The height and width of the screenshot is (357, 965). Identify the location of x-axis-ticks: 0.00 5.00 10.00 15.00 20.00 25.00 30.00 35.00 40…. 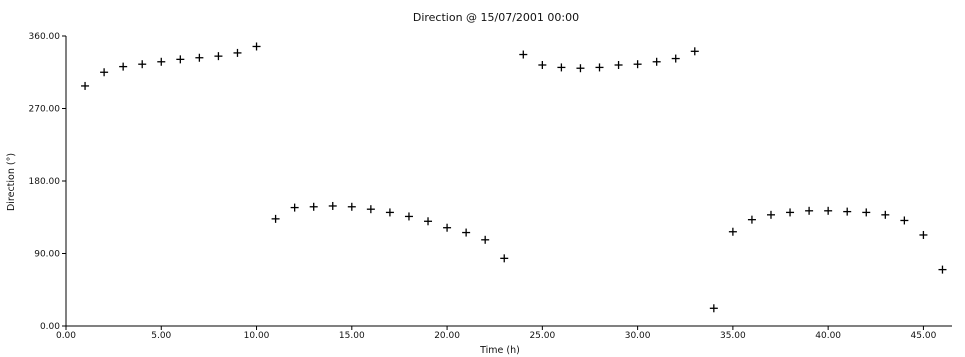
(496, 333).